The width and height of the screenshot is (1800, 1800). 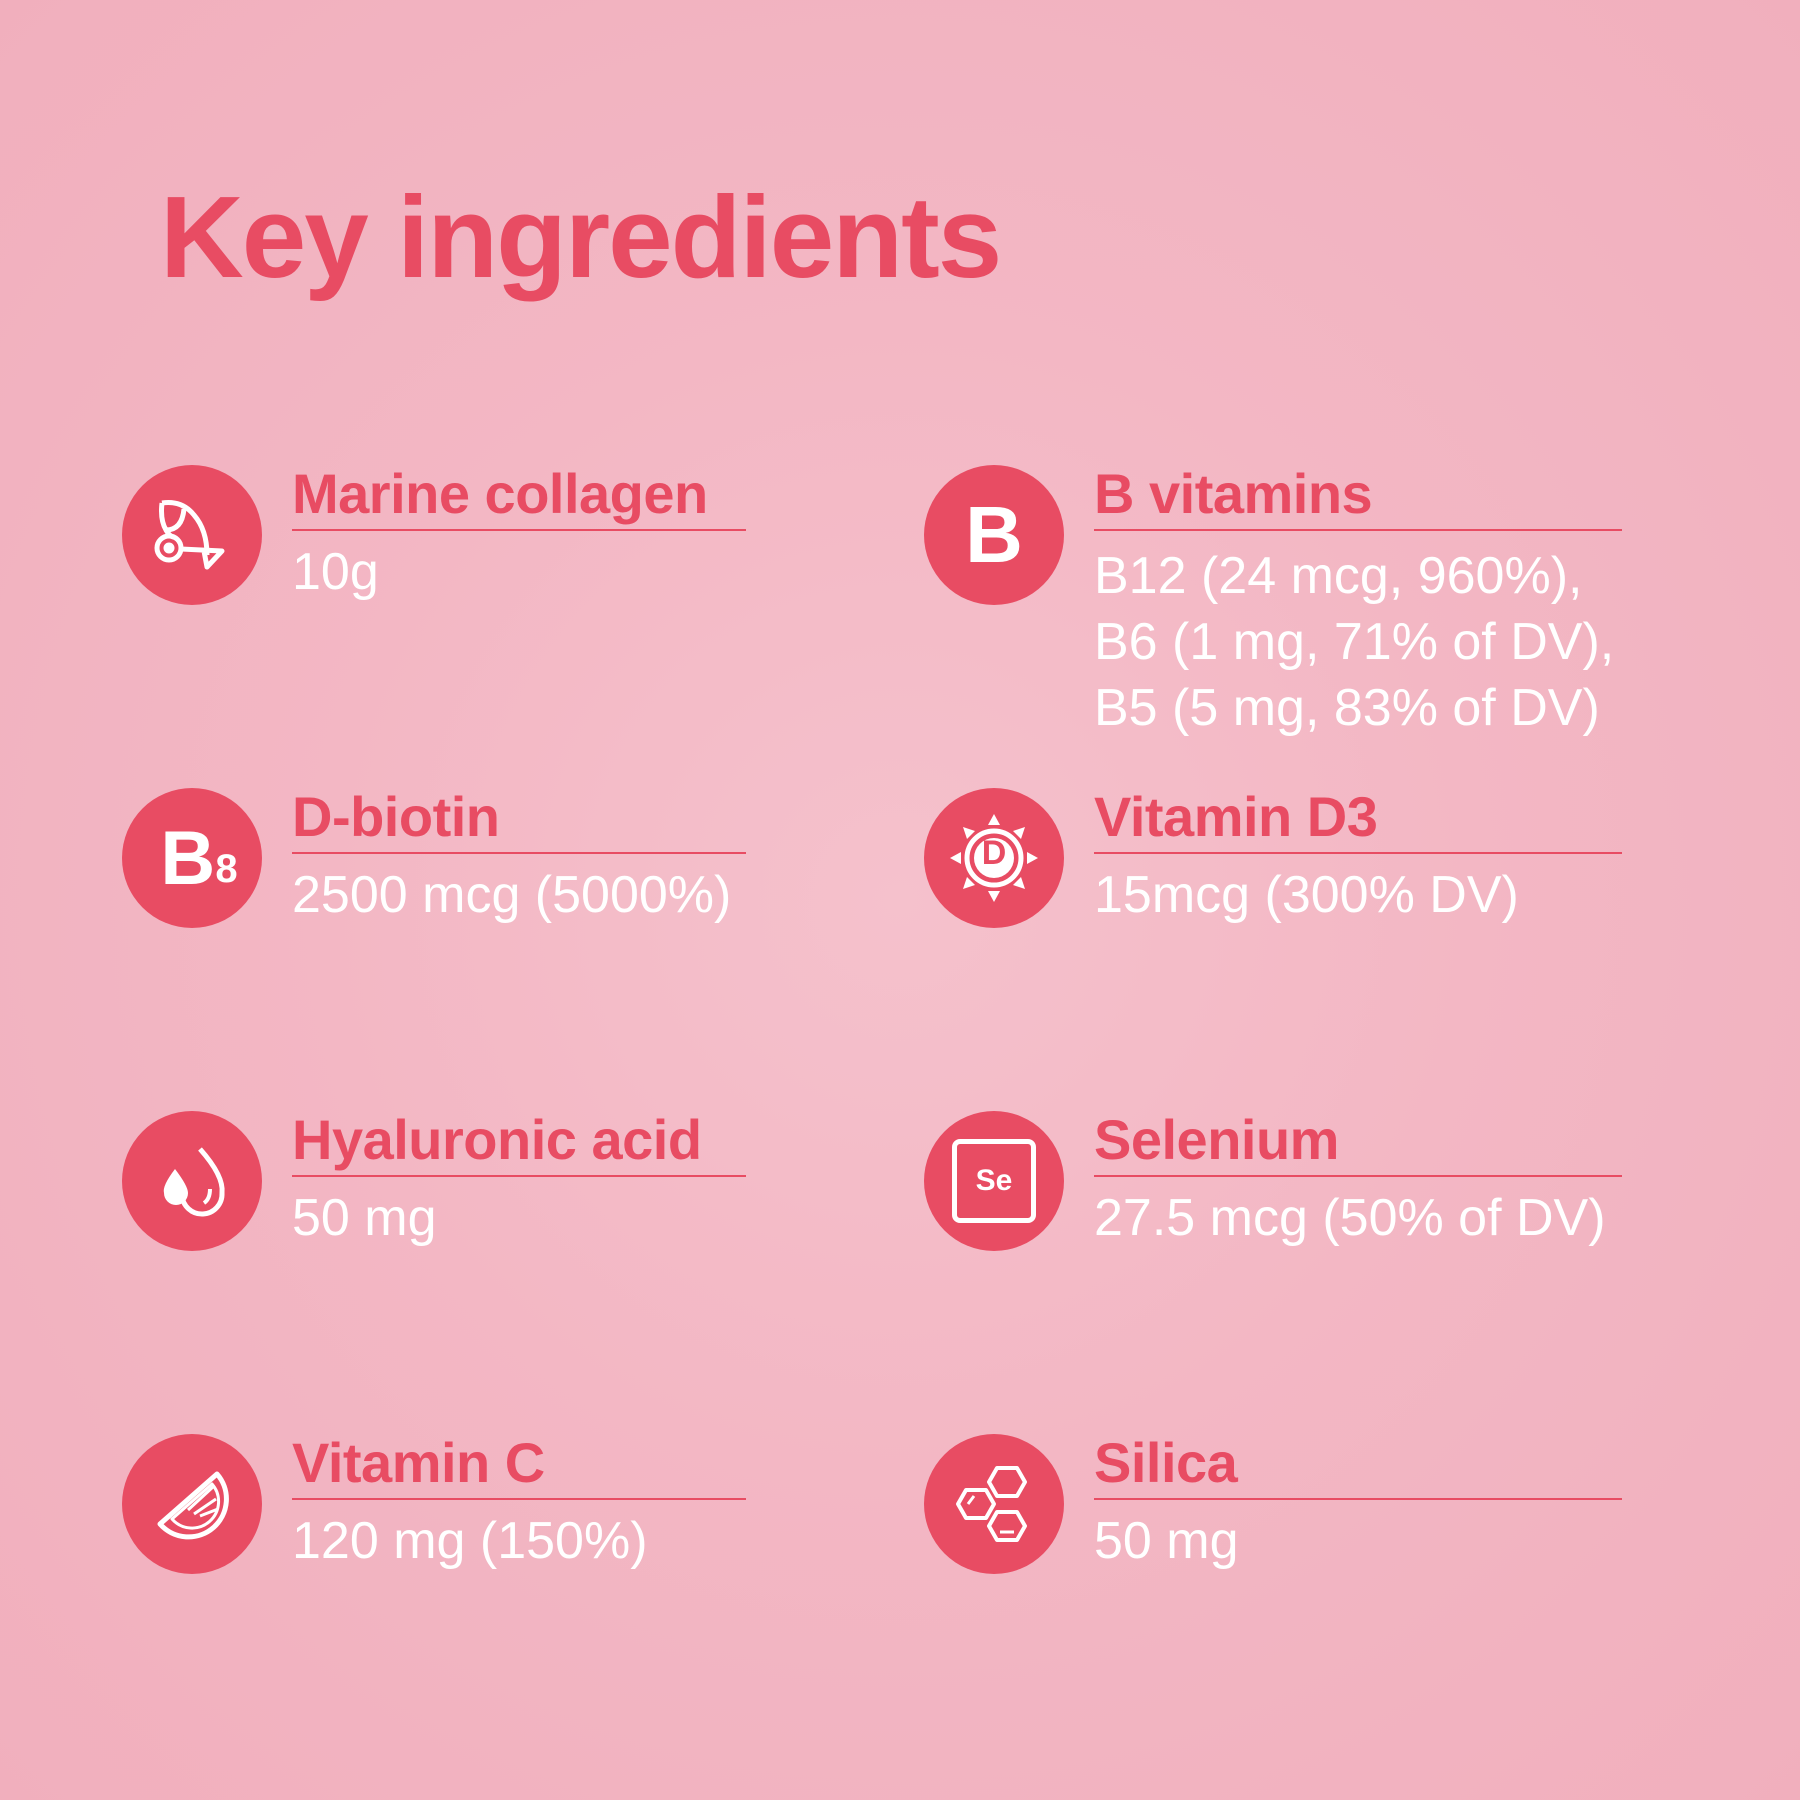 What do you see at coordinates (1236, 816) in the screenshot?
I see `ingredient-name: Vitamin D3` at bounding box center [1236, 816].